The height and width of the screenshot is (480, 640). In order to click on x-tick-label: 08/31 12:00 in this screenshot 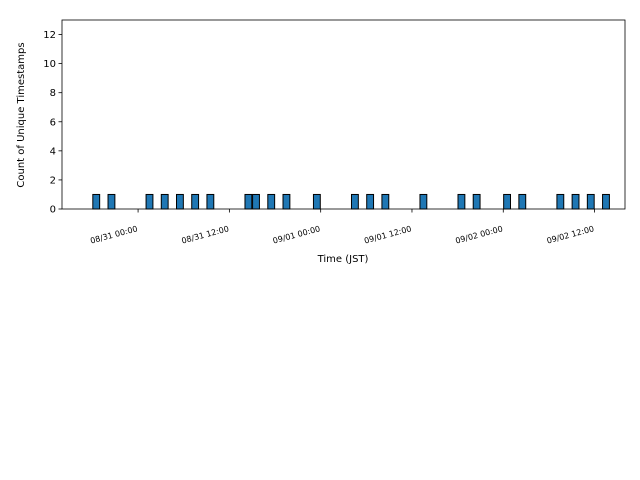, I will do `click(205, 234)`.